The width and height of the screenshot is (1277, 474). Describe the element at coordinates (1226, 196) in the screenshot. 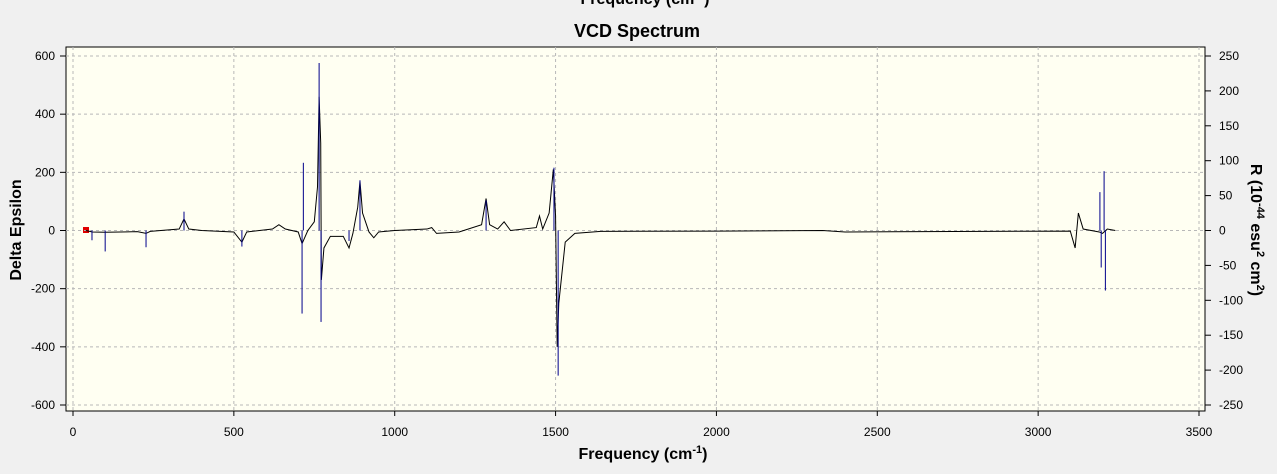

I see `y2-tick-label: 50` at that location.